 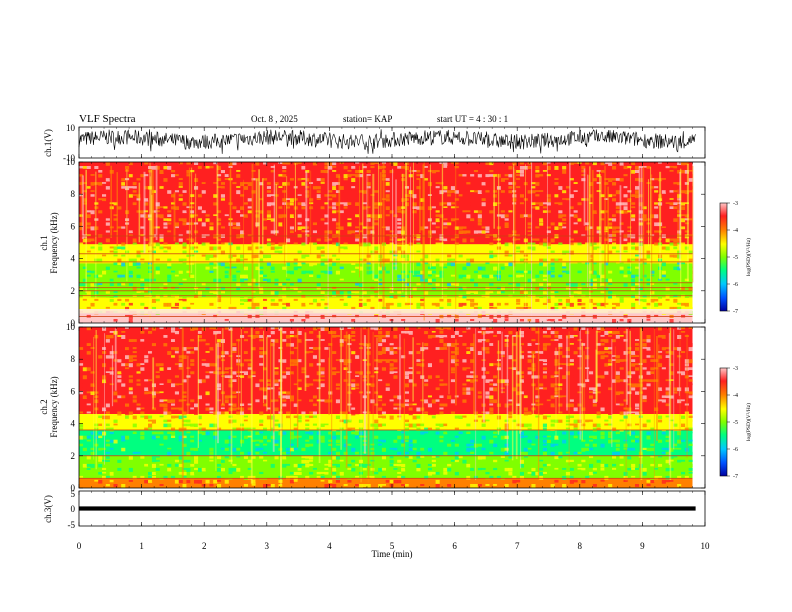 I want to click on ch1-colorbar-scale, so click(x=723, y=257).